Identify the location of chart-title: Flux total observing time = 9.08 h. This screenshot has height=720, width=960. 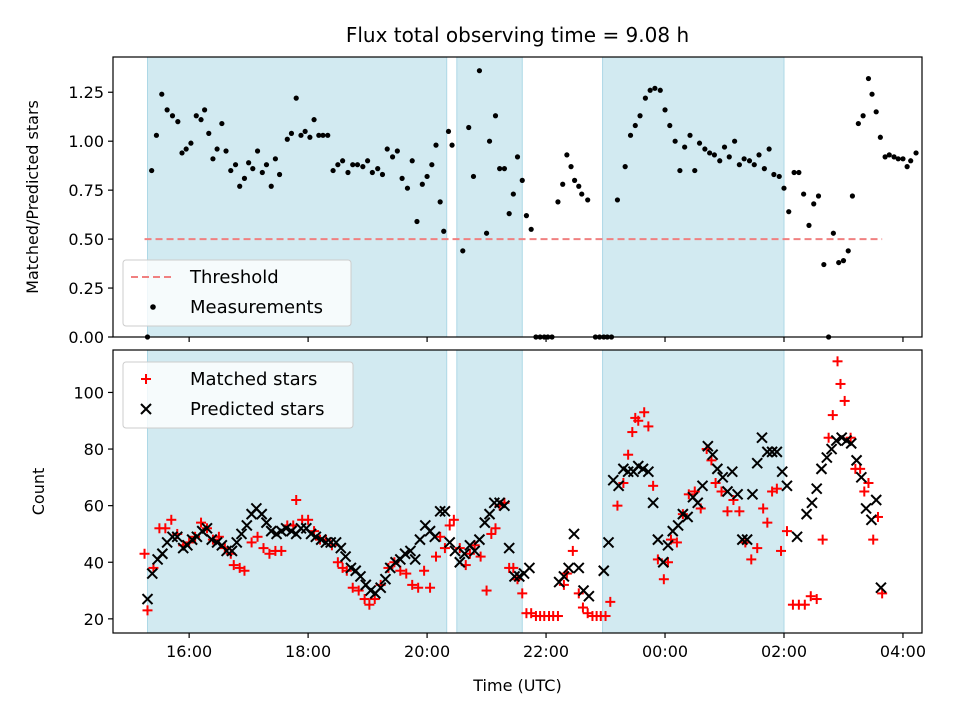
(517, 35).